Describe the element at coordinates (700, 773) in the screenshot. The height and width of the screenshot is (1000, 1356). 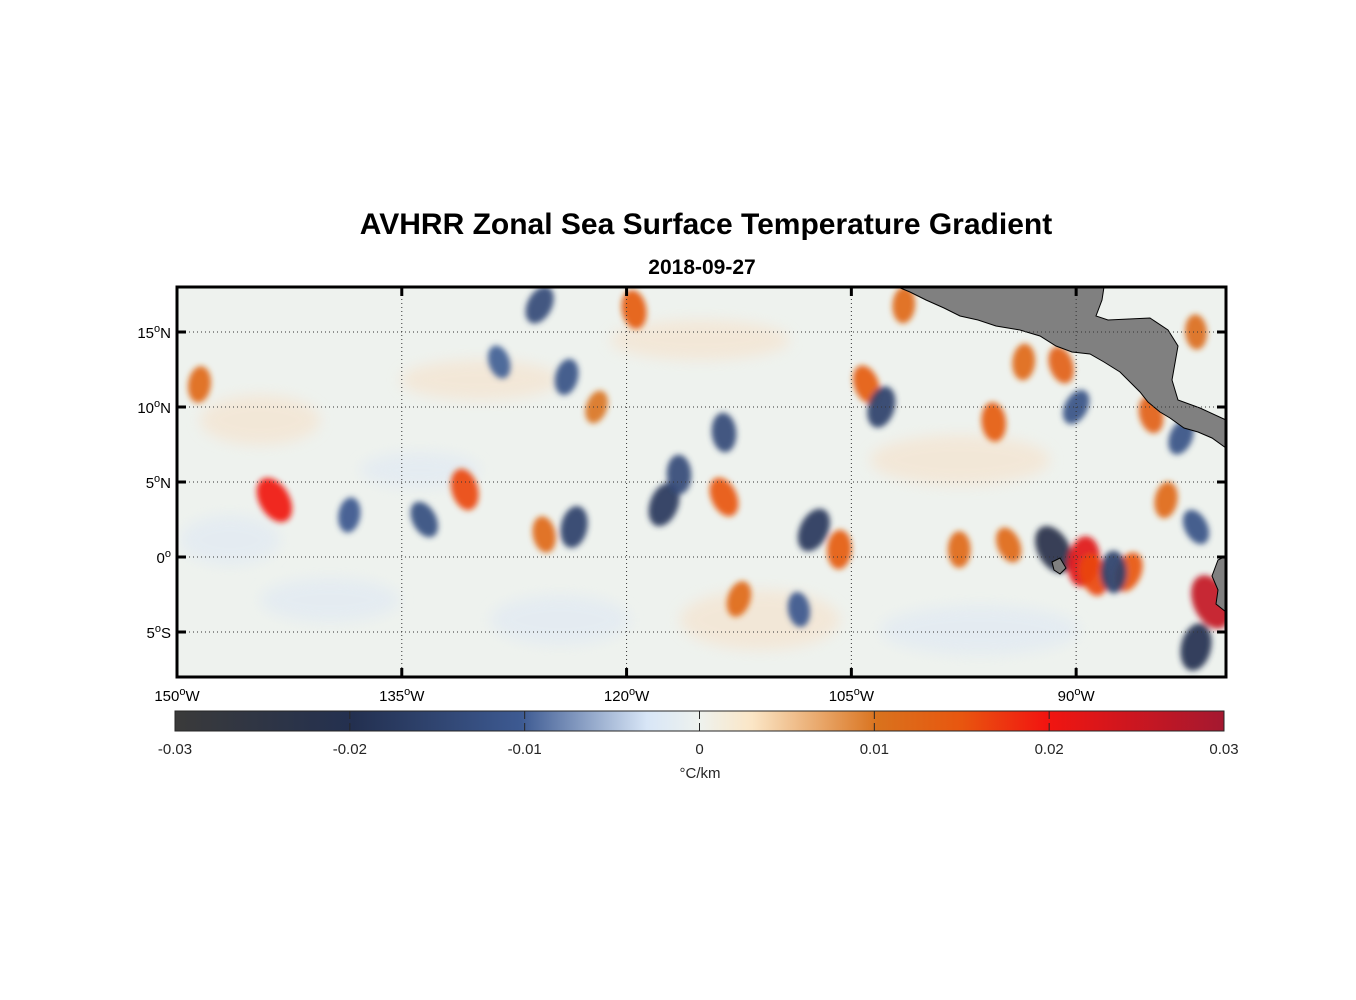
I see `colorbar-units-label: °C/km` at that location.